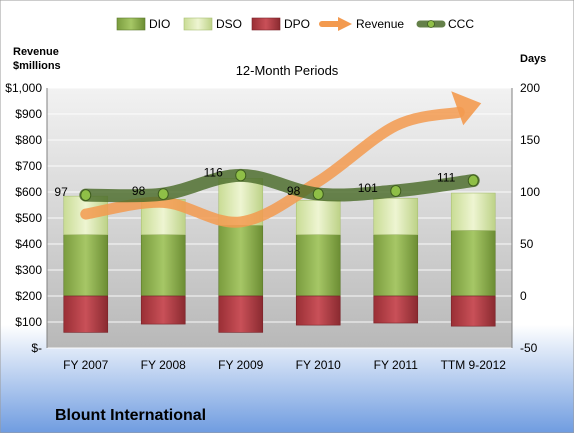 This screenshot has width=574, height=438. What do you see at coordinates (318, 365) in the screenshot?
I see `category-label: FY 2010` at bounding box center [318, 365].